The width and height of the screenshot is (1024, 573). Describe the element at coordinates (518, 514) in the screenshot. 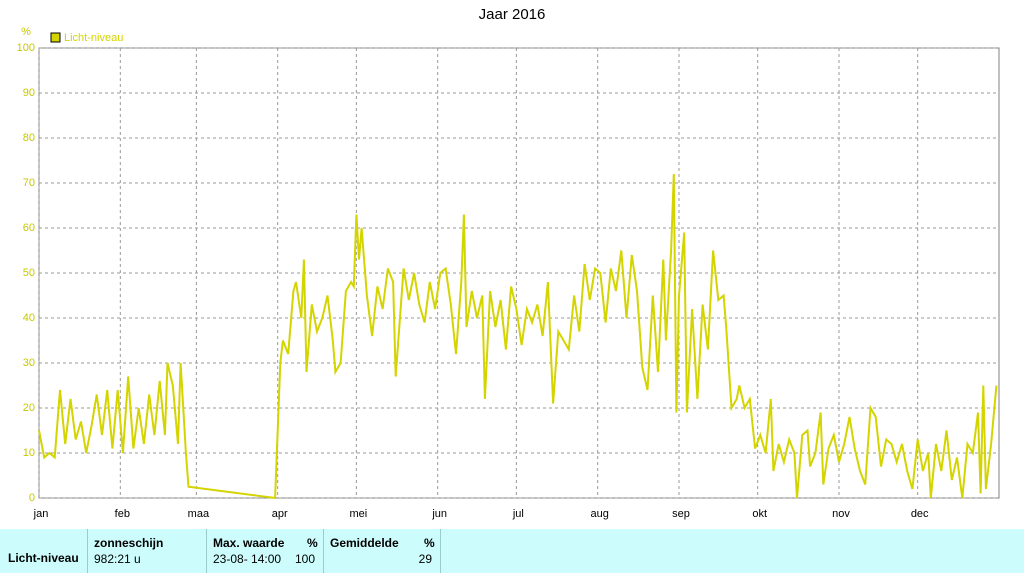

I see `x-tick-label: jul` at that location.